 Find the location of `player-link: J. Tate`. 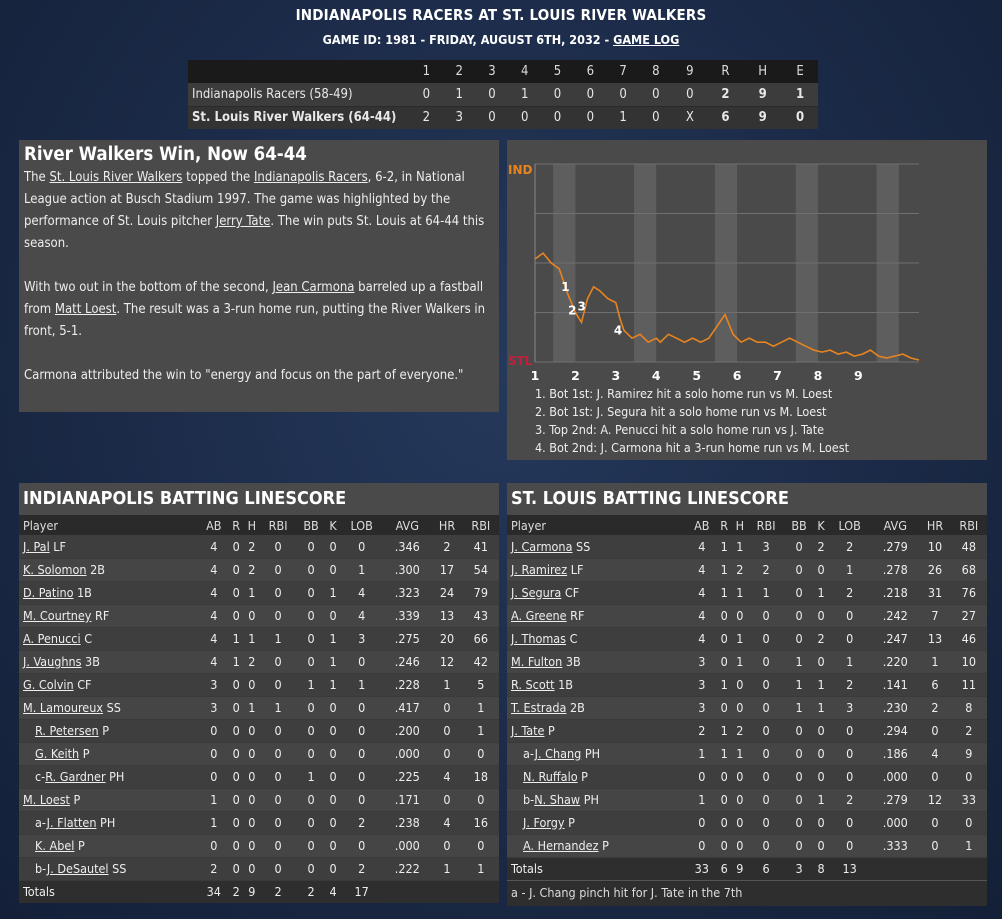

player-link: J. Tate is located at coordinates (528, 730).